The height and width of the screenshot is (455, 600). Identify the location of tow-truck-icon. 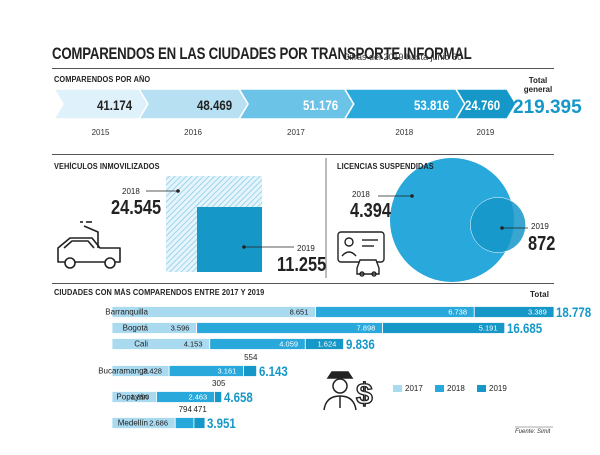
(89, 245).